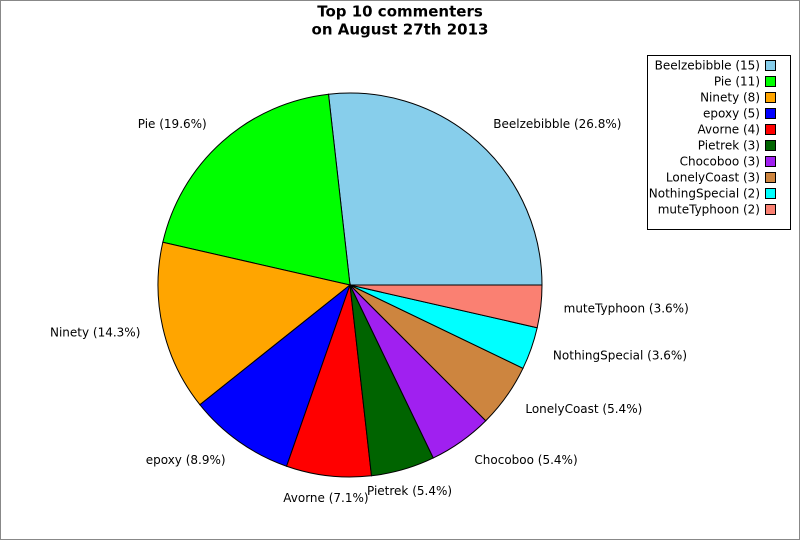 The height and width of the screenshot is (540, 800). Describe the element at coordinates (620, 356) in the screenshot. I see `slice-label: NothingSpecial (3.6%)` at that location.